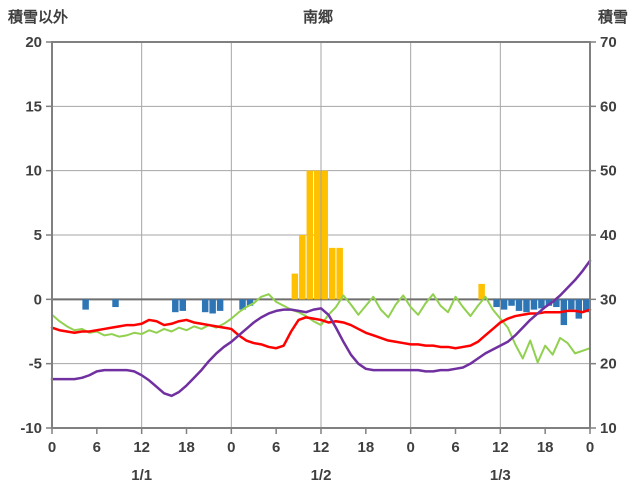 Image resolution: width=636 pixels, height=501 pixels. I want to click on right-tick-label: 70, so click(608, 42).